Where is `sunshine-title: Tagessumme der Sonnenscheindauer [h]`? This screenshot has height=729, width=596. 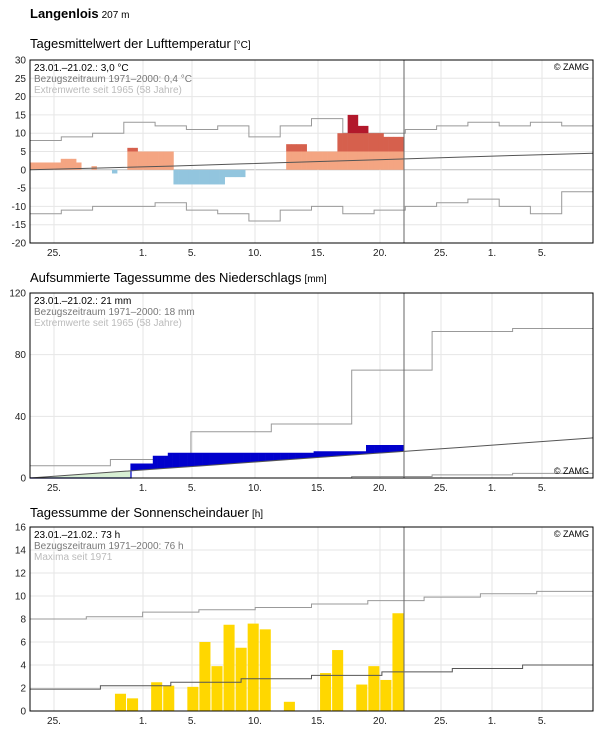 sunshine-title: Tagessumme der Sonnenscheindauer [h] is located at coordinates (146, 512).